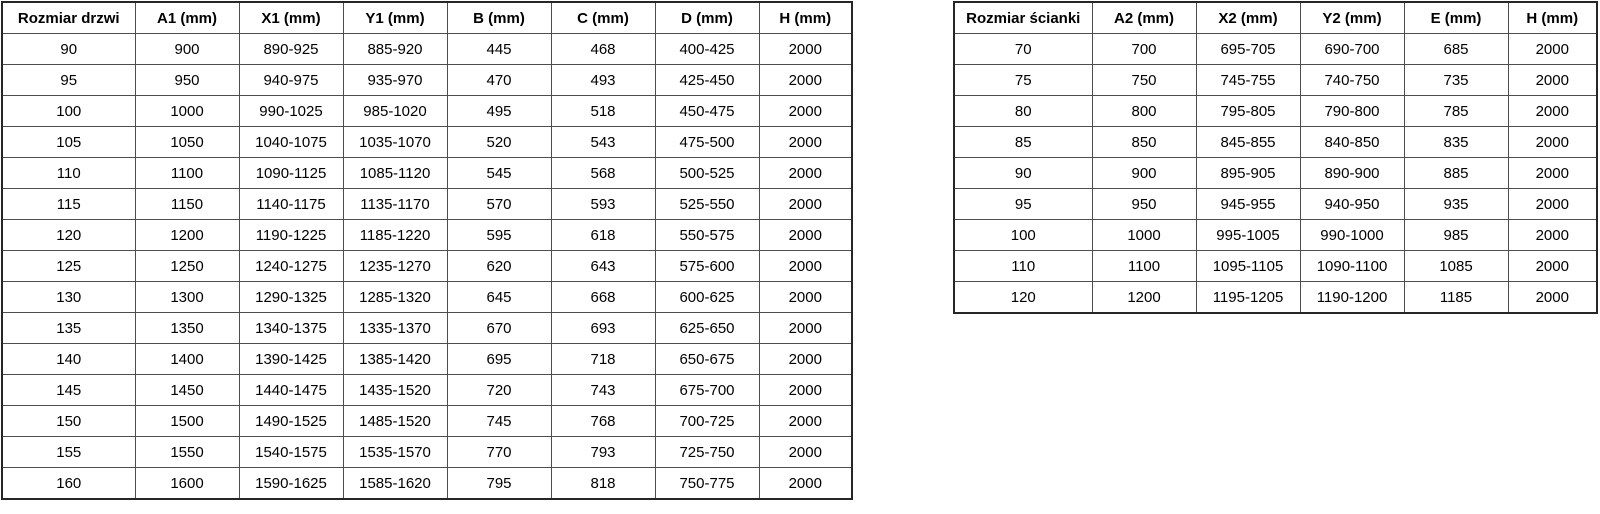 This screenshot has height=514, width=1600. Describe the element at coordinates (499, 390) in the screenshot. I see `table-cell: 720` at that location.